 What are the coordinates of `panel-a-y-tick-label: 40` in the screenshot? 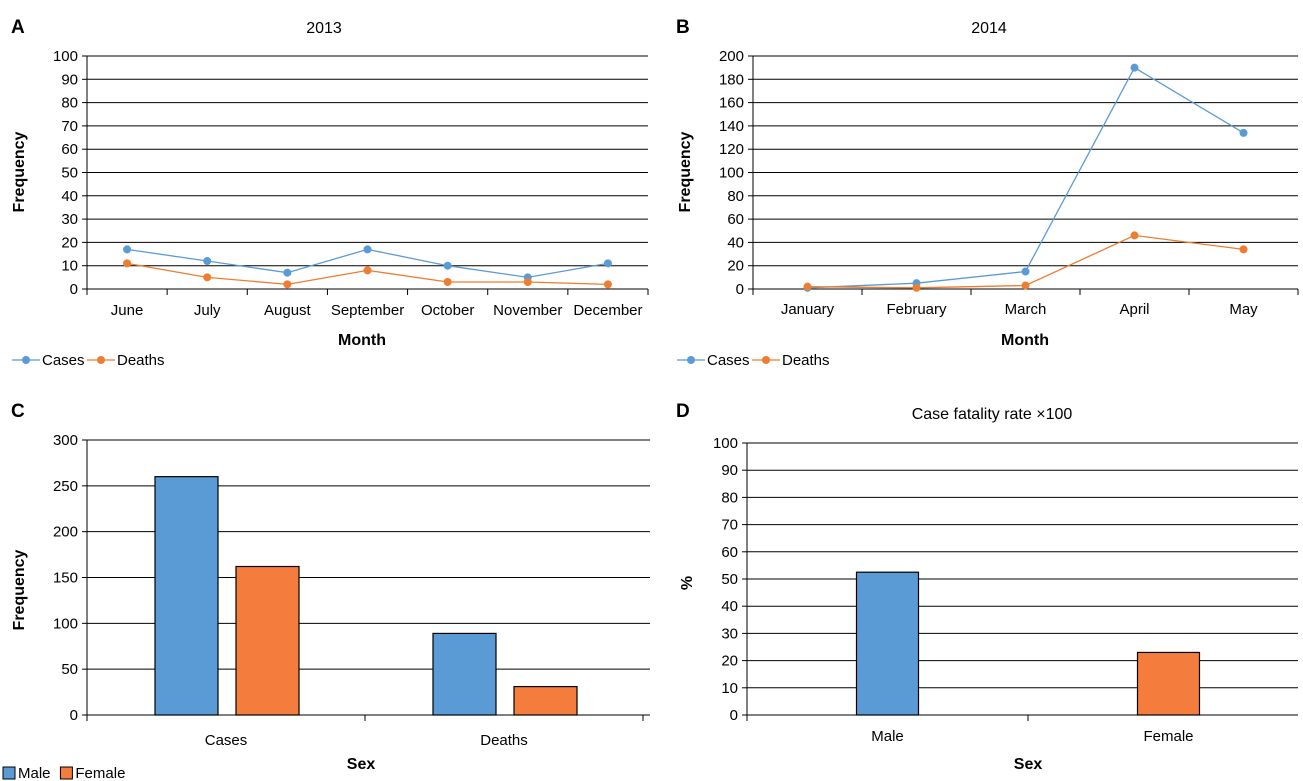 It's located at (69, 196).